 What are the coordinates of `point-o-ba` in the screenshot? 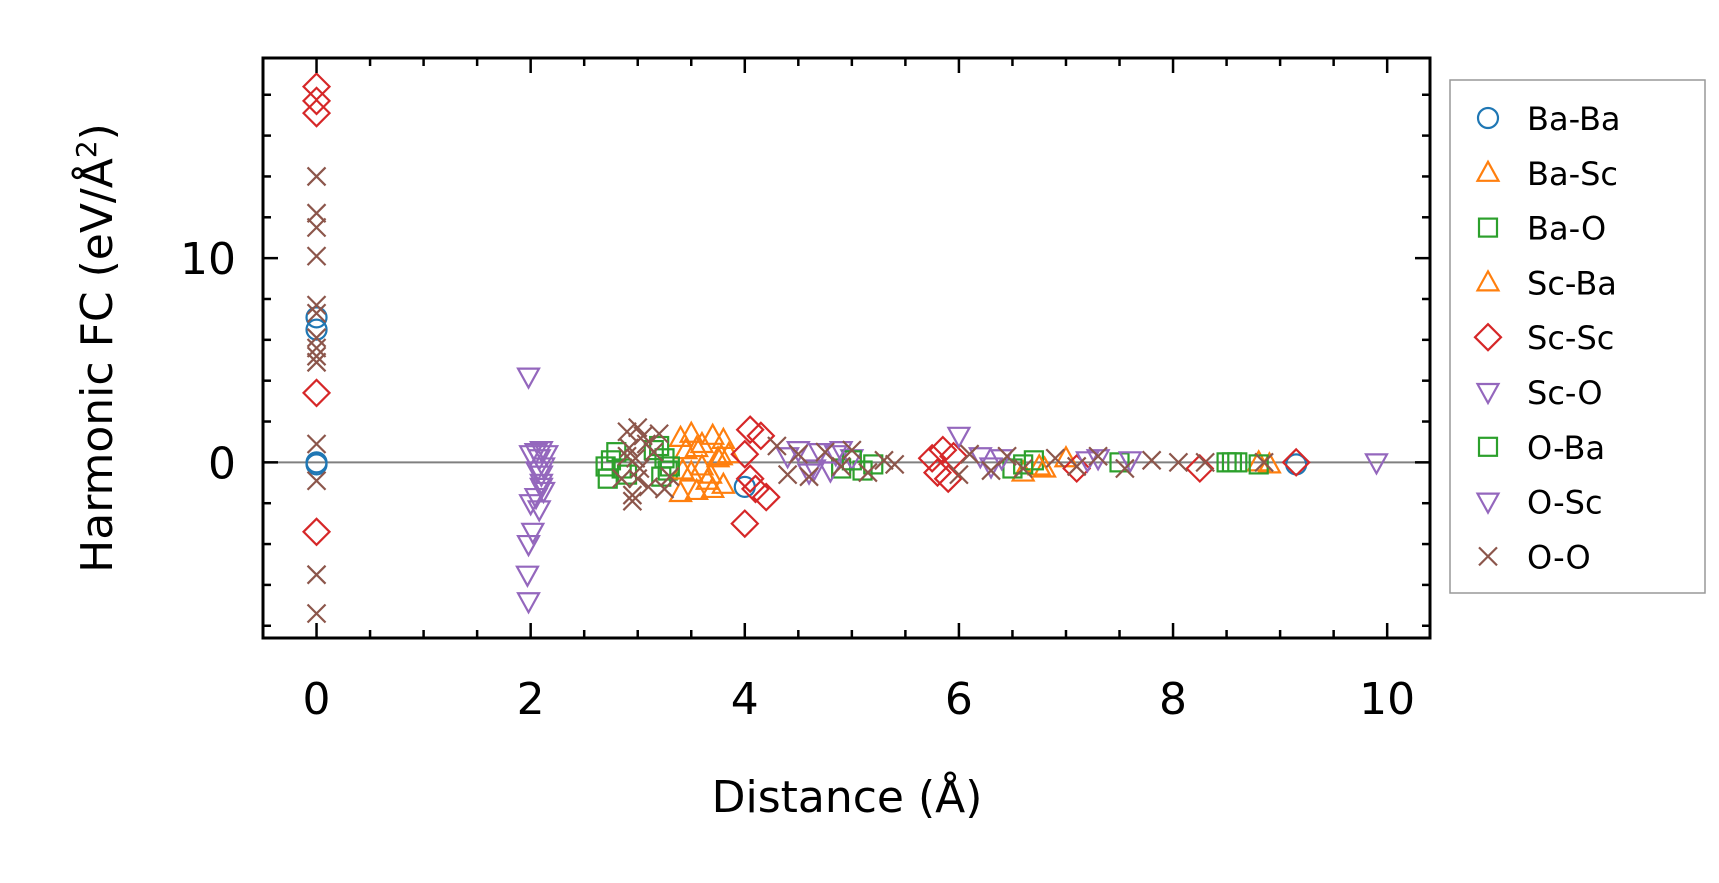 It's located at (1232, 462).